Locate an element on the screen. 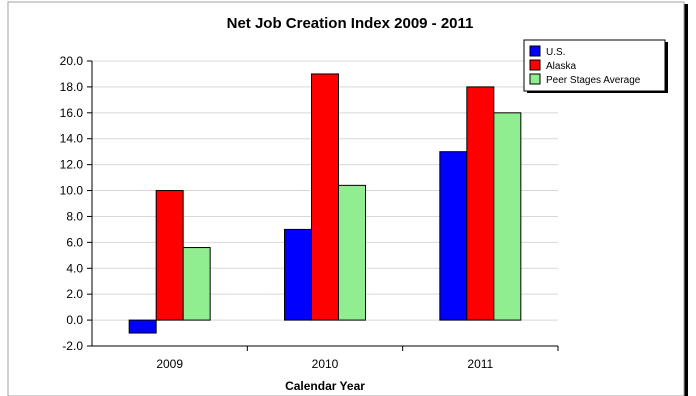  bar-alaska-2011 is located at coordinates (480, 203).